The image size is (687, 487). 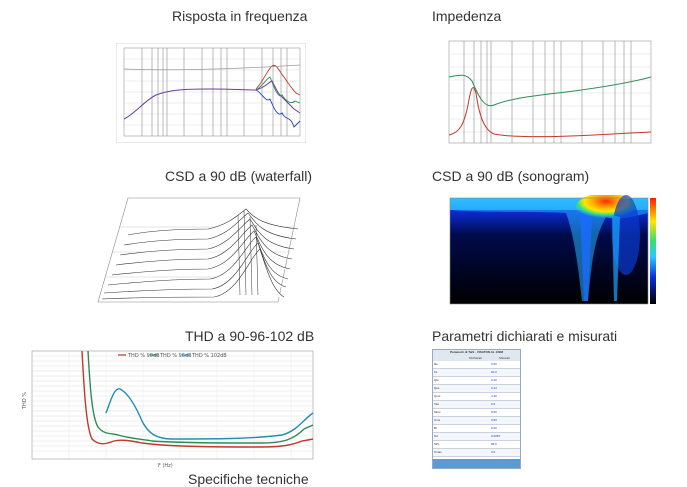 What do you see at coordinates (211, 93) in the screenshot?
I see `frequency-response-chart` at bounding box center [211, 93].